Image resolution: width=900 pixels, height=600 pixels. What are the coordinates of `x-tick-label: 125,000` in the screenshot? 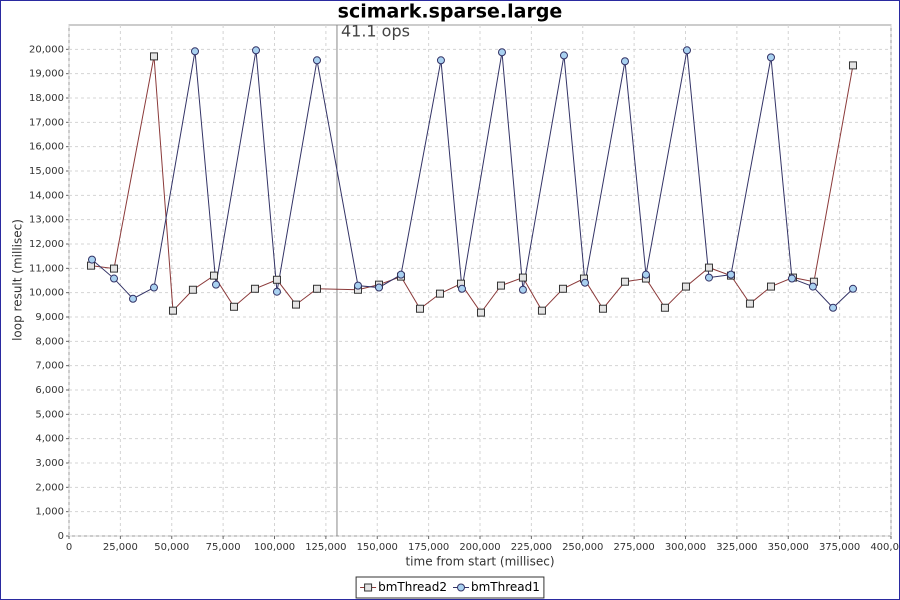 It's located at (325, 547).